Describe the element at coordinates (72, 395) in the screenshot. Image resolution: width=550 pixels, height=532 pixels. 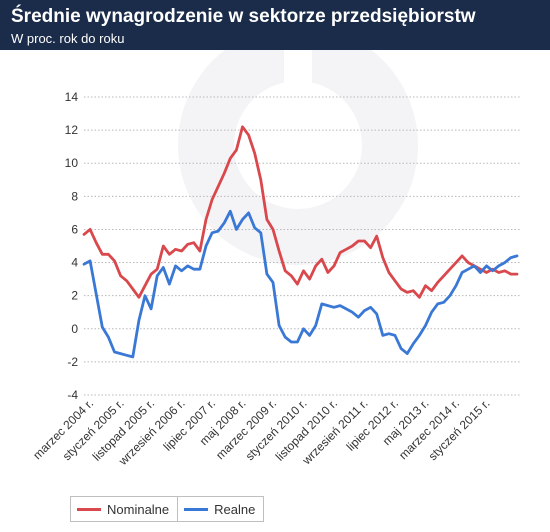
I see `y-tick-label: -4` at that location.